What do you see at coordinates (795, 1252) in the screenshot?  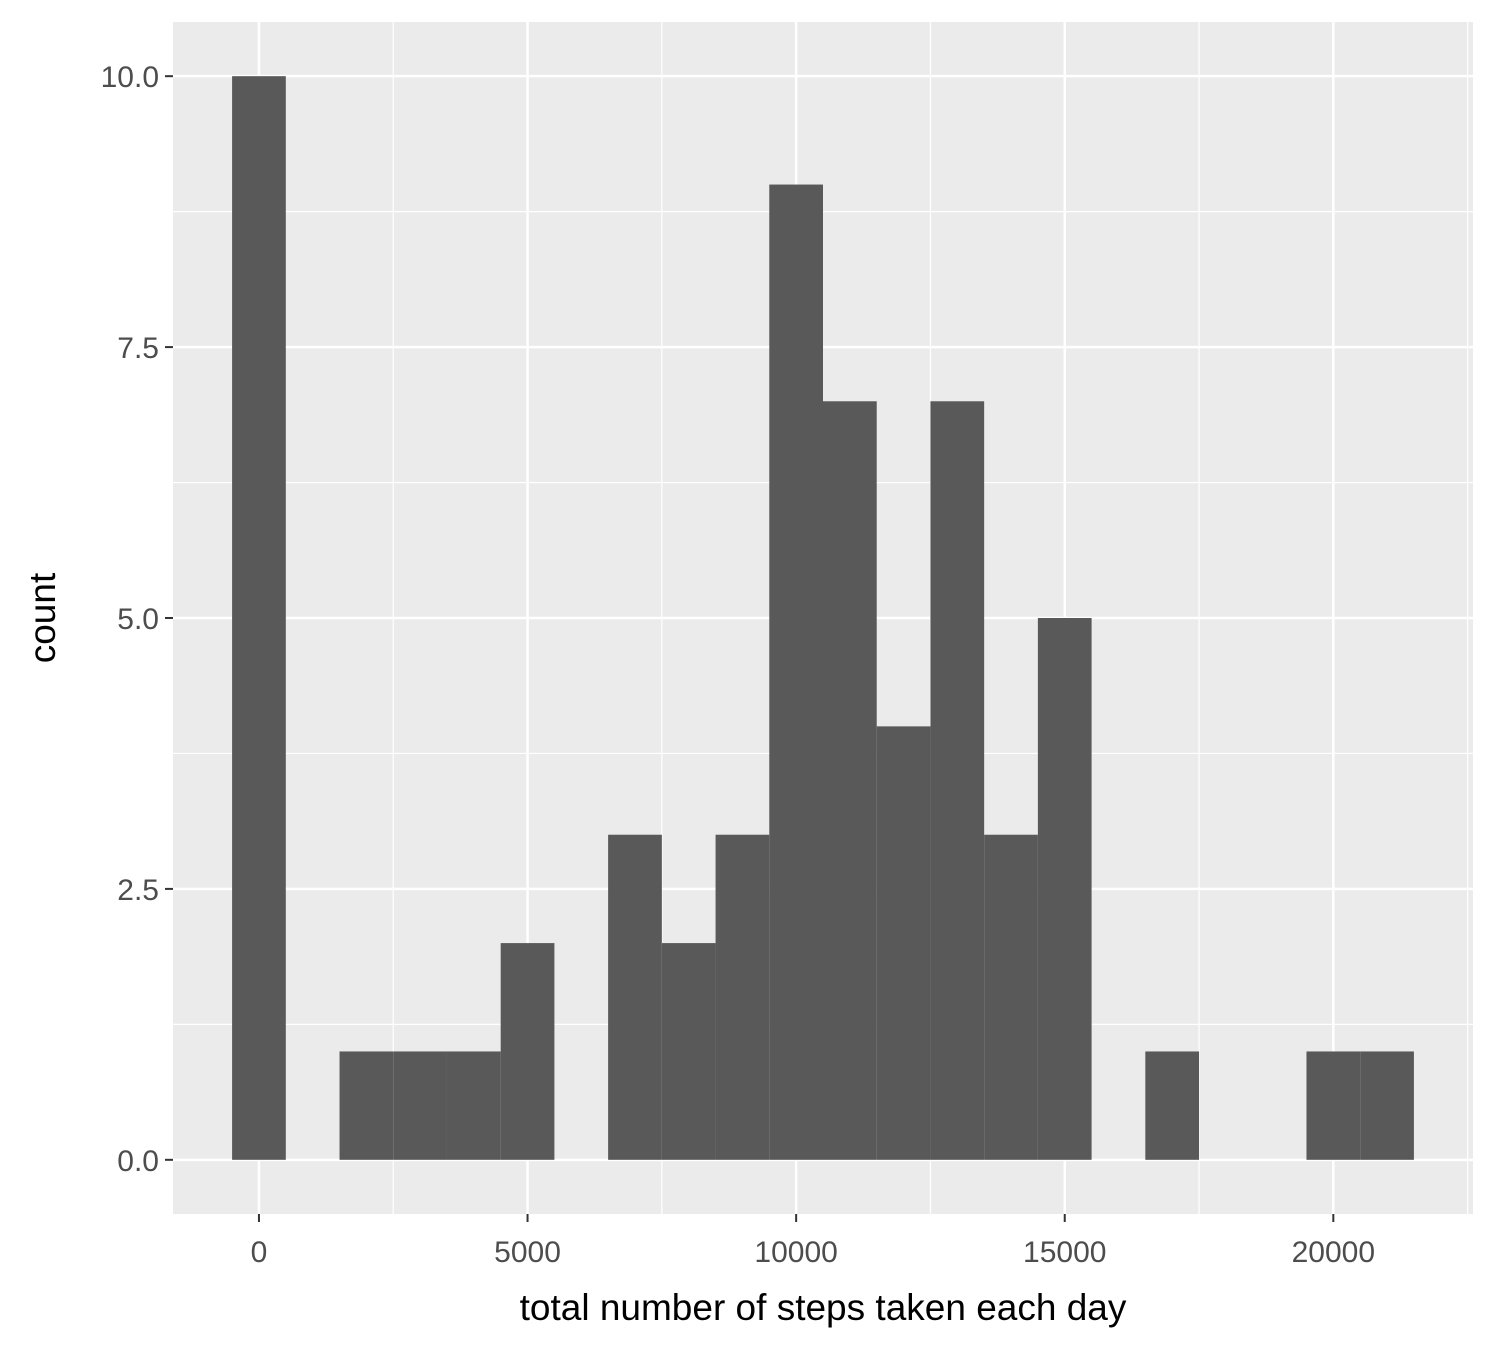 I see `x-tick-label: 10000` at bounding box center [795, 1252].